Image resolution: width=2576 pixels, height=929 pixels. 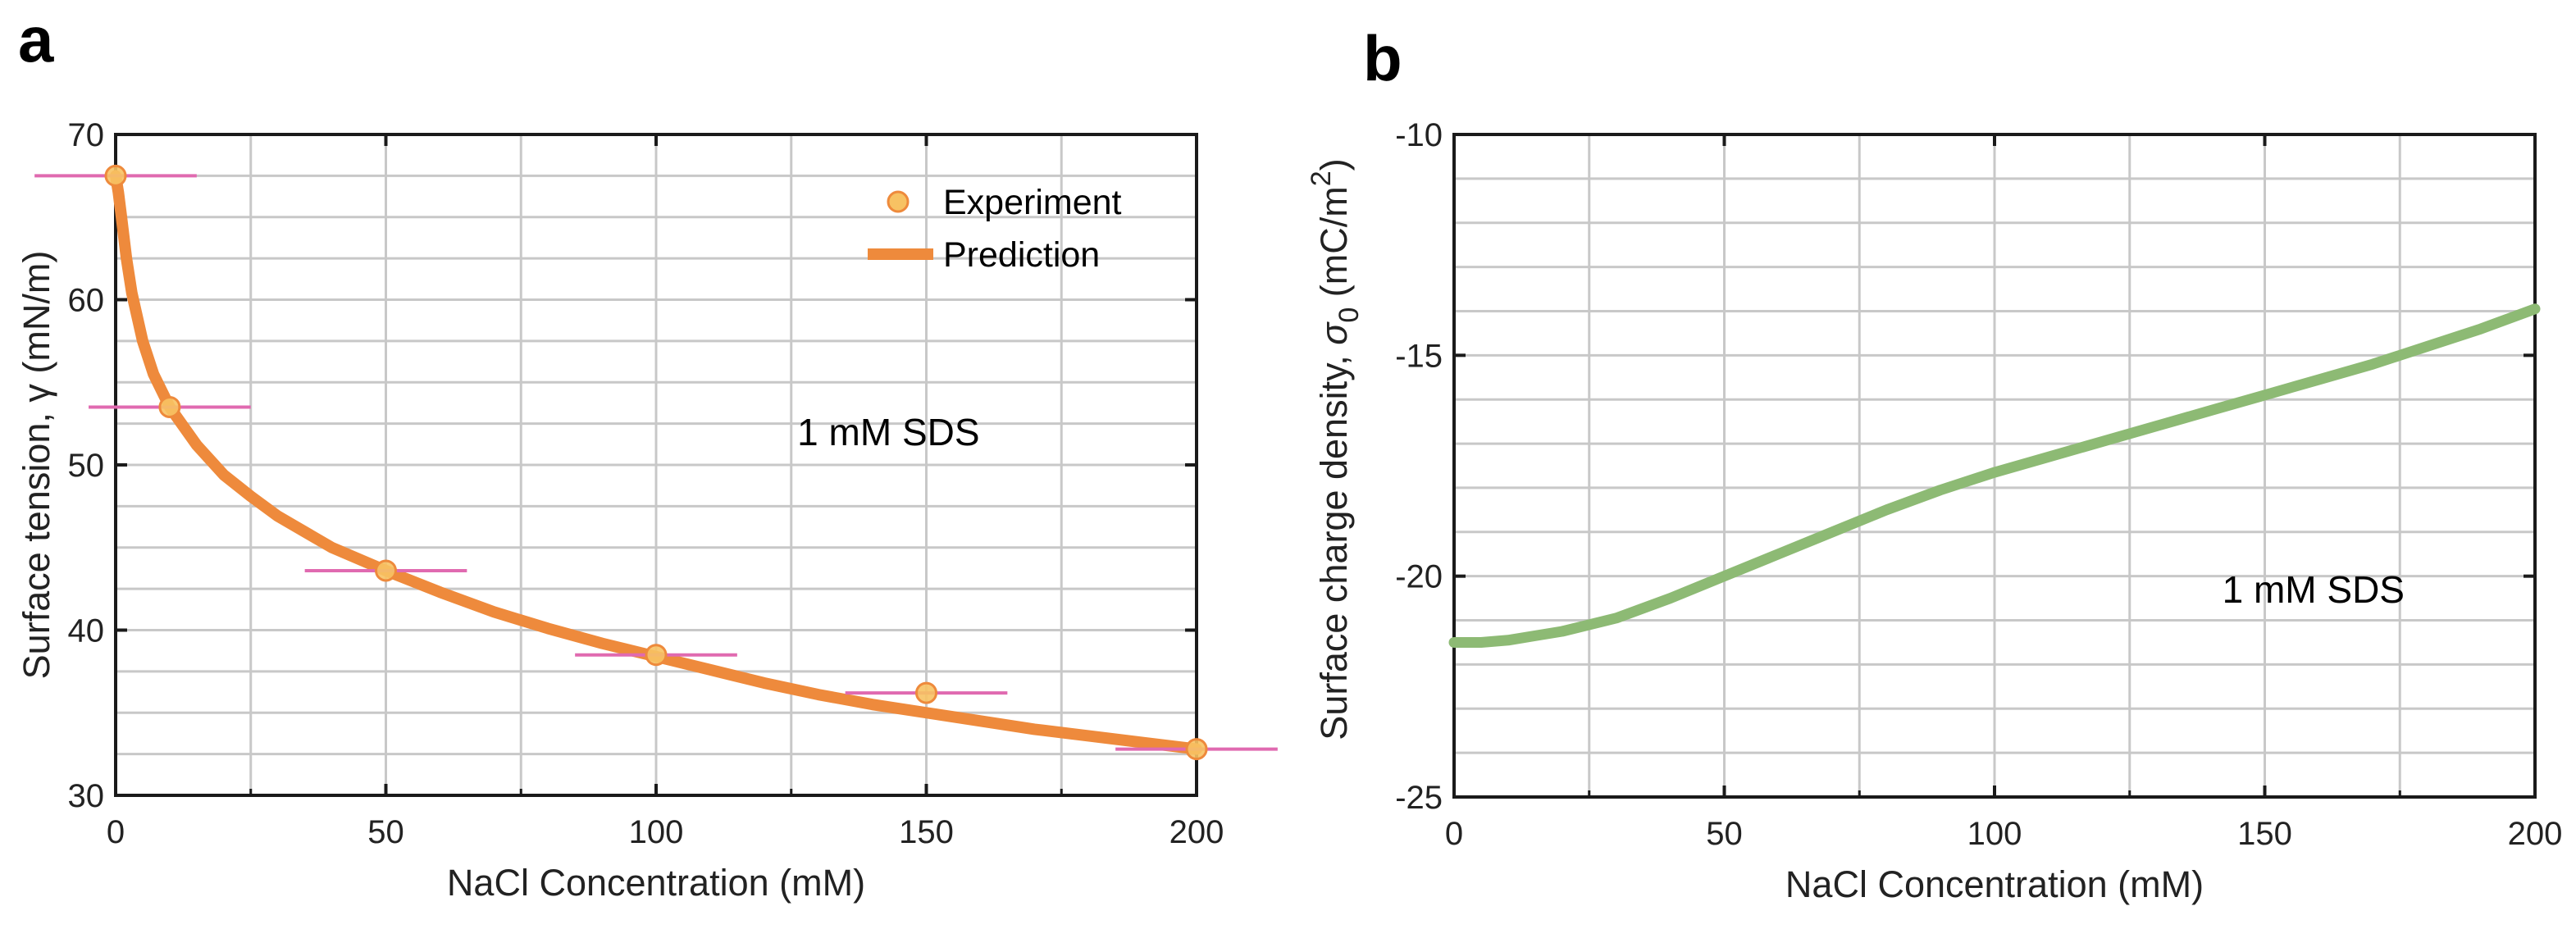 I want to click on y-tick-label: 50, so click(x=86, y=466).